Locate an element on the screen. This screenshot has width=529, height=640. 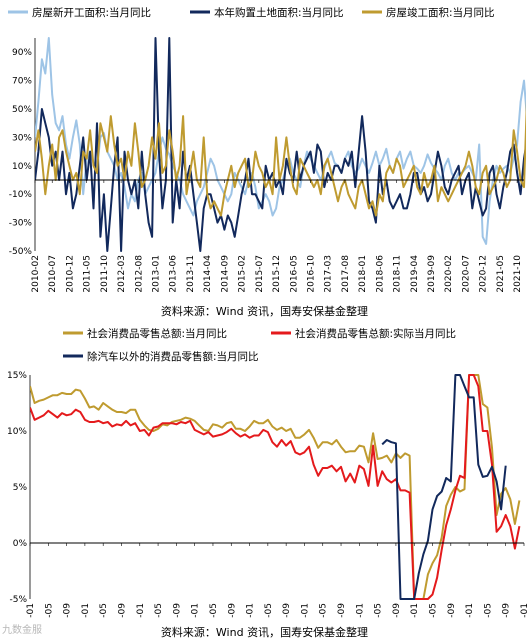
x-tick-label: 2020-12 is located at coordinates (484, 274).